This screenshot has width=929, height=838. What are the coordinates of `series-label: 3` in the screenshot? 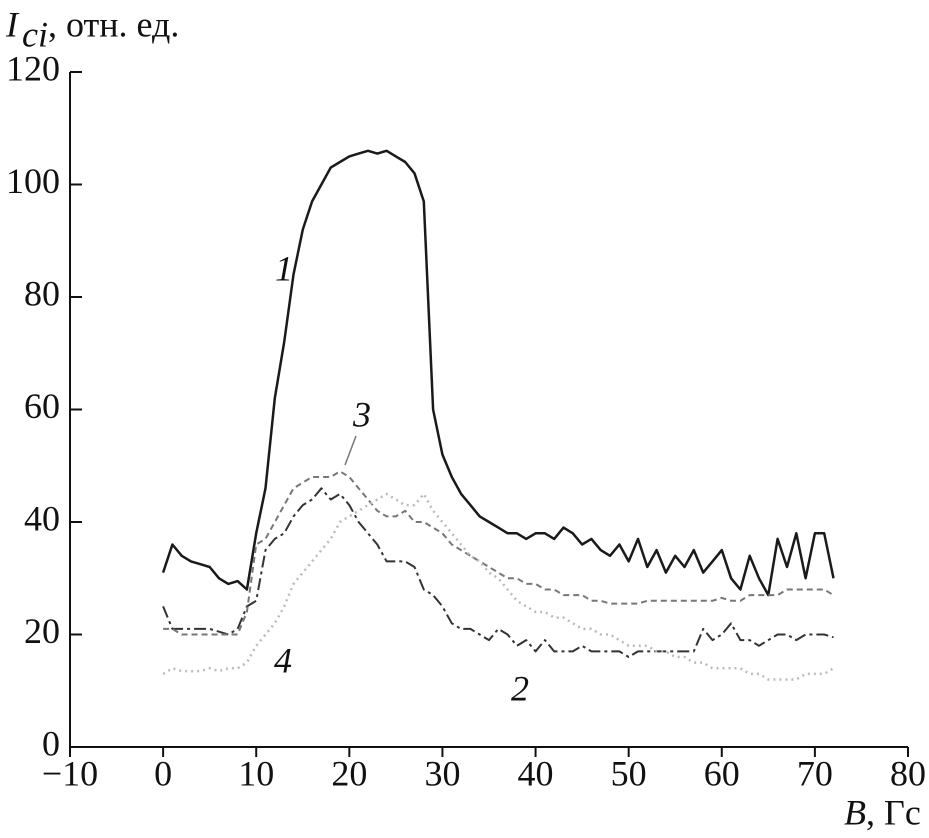 It's located at (361, 414).